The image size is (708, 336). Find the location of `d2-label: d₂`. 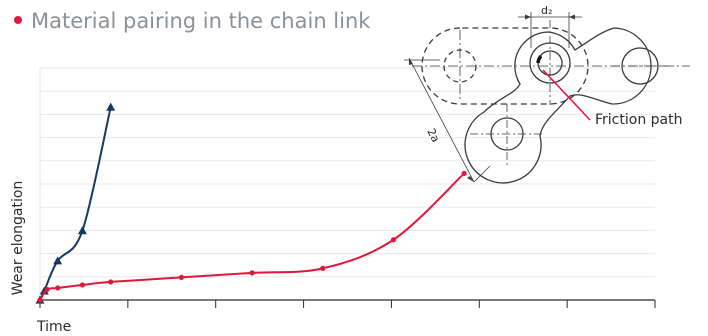

d2-label: d₂ is located at coordinates (546, 10).